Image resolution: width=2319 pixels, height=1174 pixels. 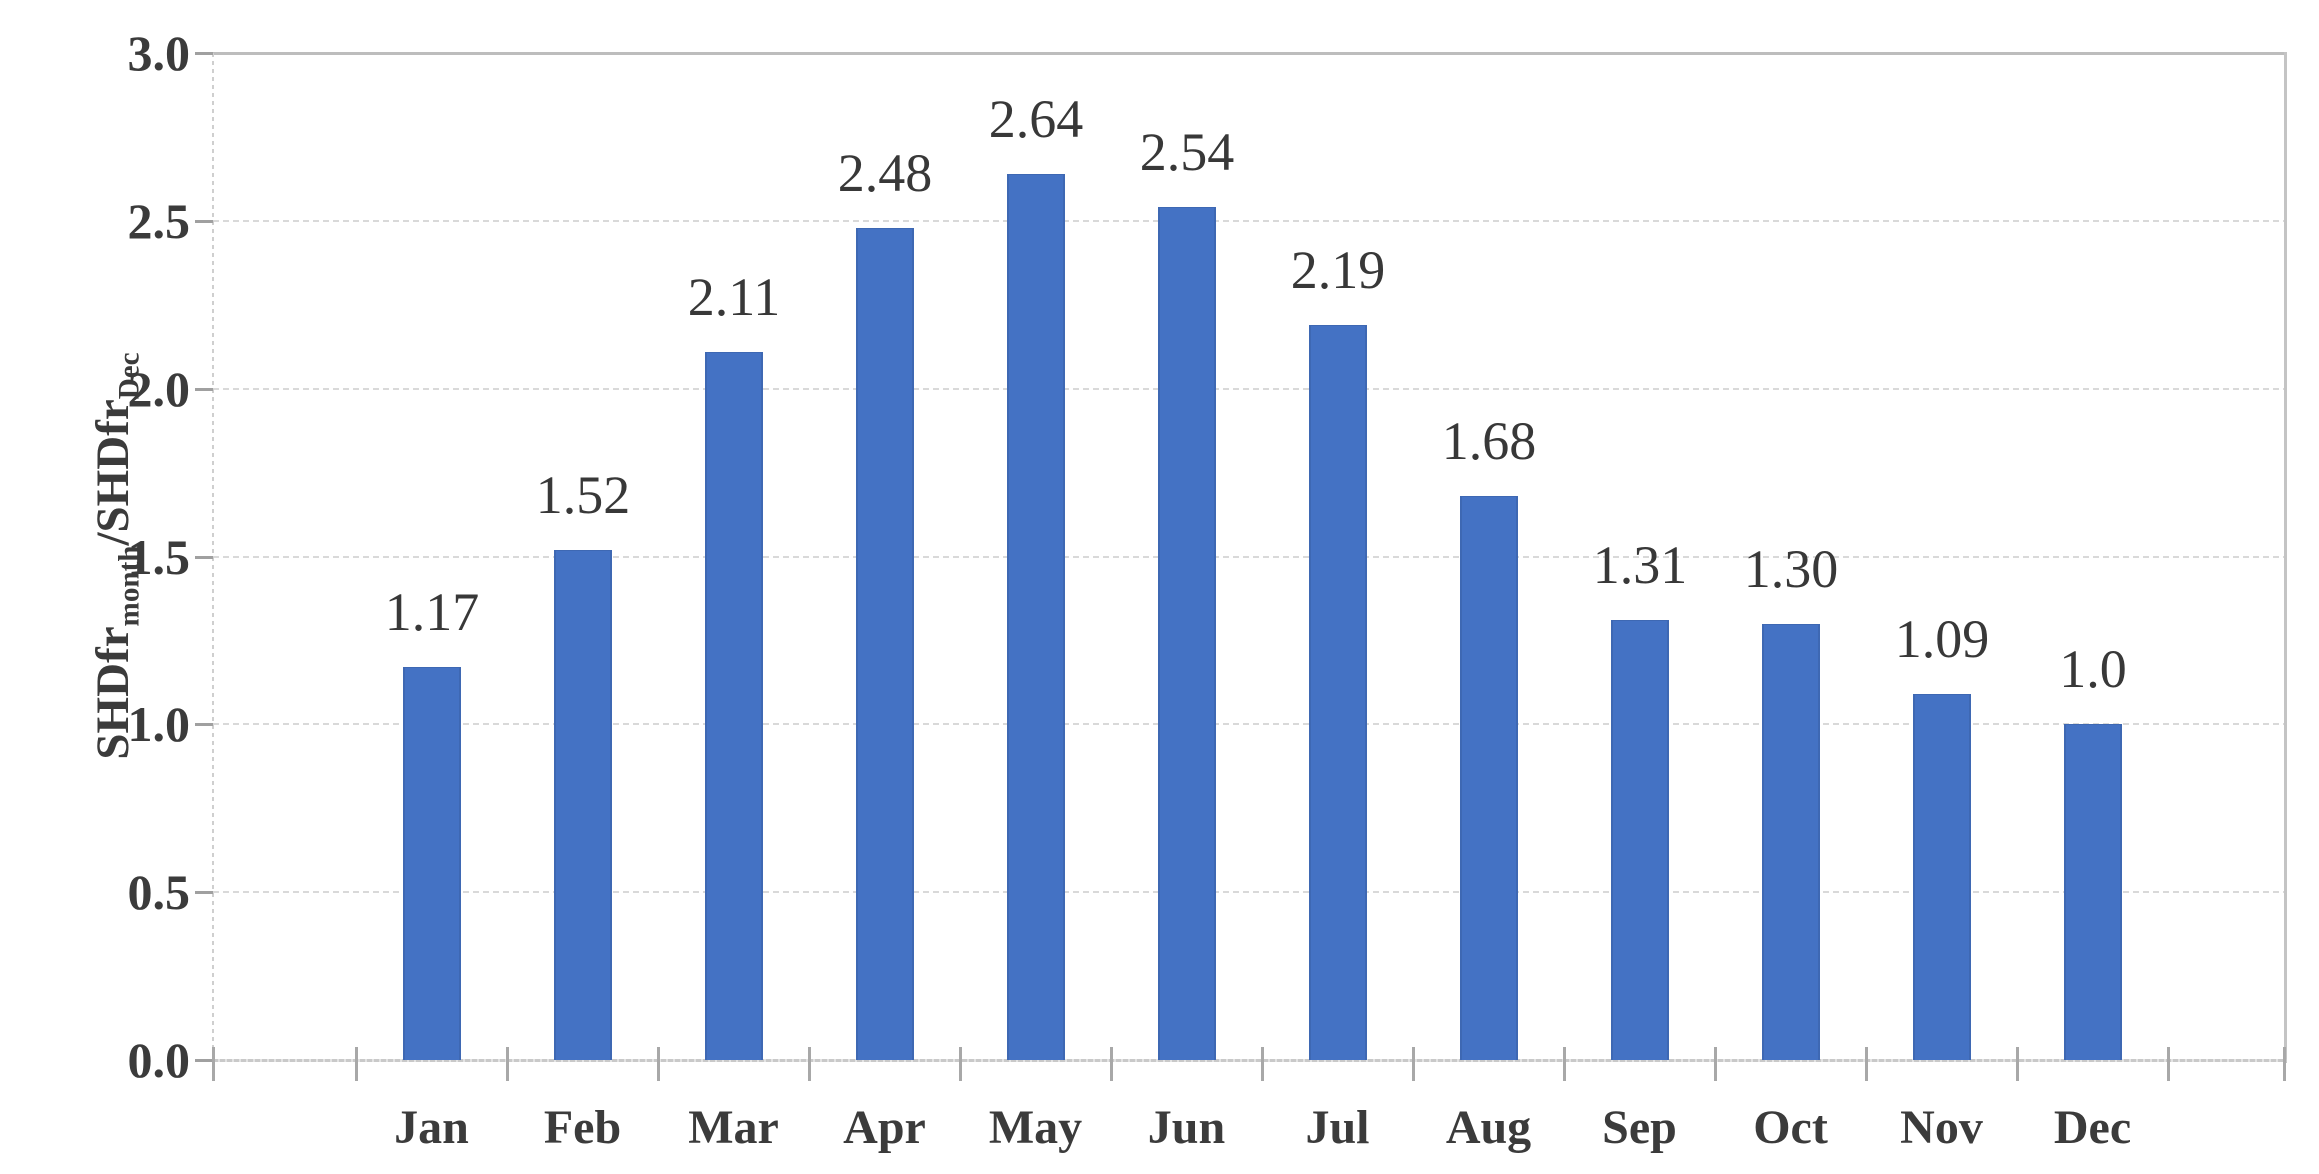 What do you see at coordinates (1942, 639) in the screenshot?
I see `data-label: 1.09` at bounding box center [1942, 639].